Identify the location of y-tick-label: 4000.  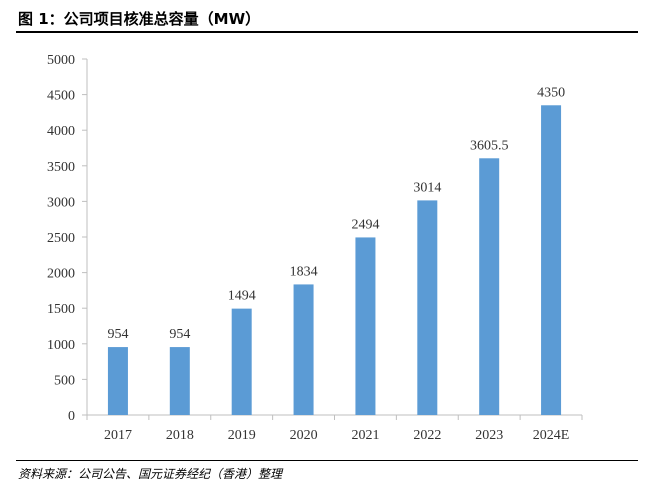
(61, 131).